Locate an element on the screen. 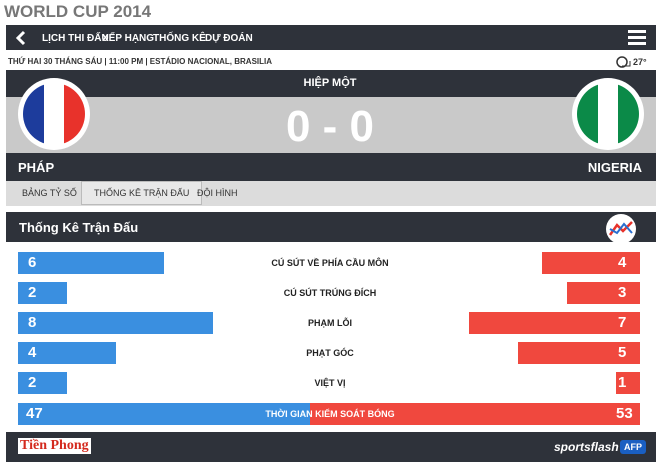 This screenshot has height=462, width=660. back-button is located at coordinates (21, 38).